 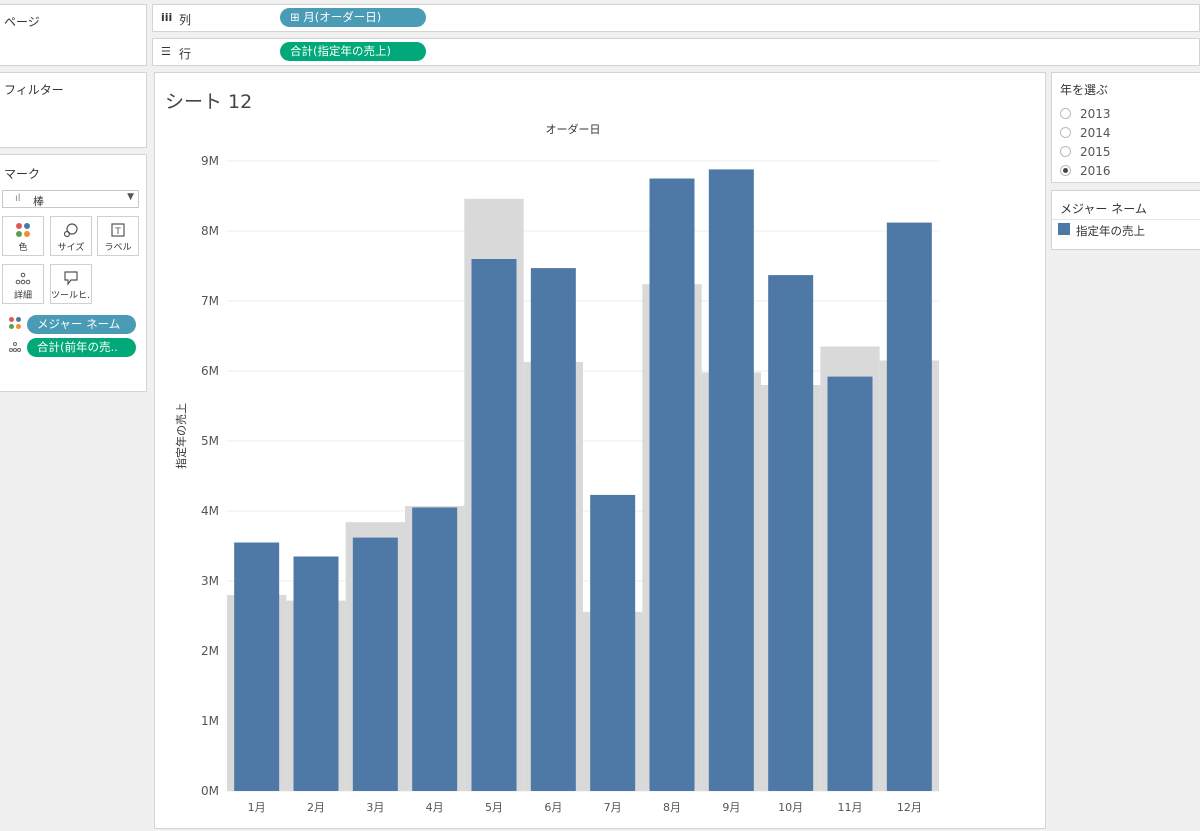 I want to click on y-tick-label: 6M, so click(x=210, y=371).